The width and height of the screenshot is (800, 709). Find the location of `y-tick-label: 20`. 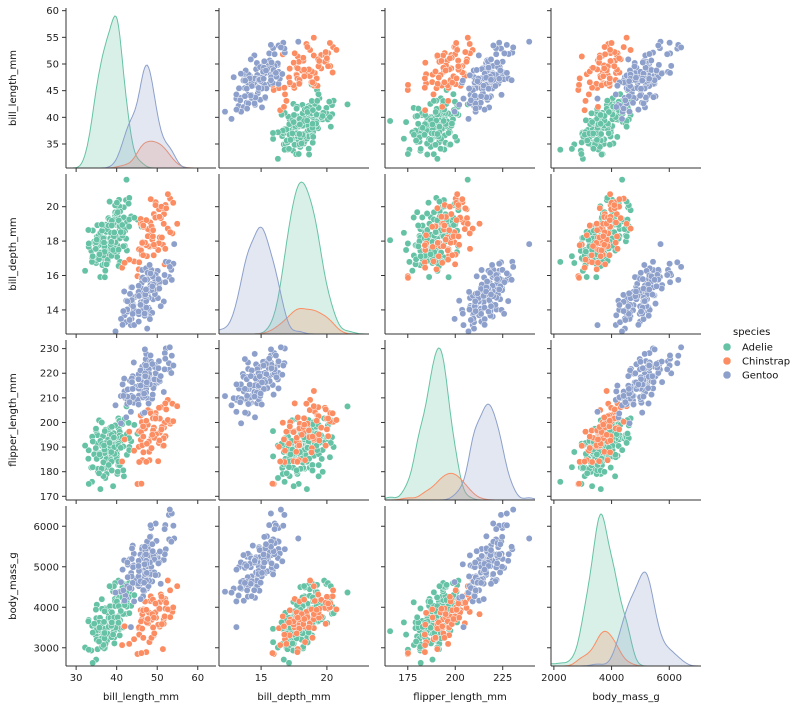

y-tick-label: 20 is located at coordinates (52, 207).